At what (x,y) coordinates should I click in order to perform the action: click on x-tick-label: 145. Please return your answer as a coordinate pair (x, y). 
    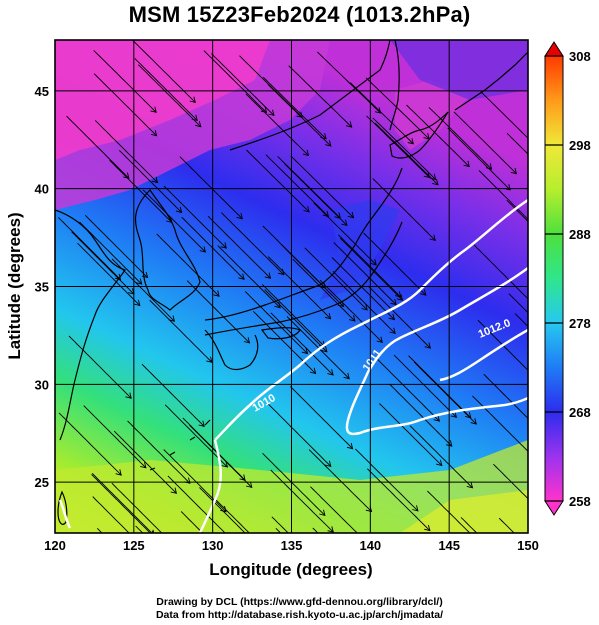
    Looking at the image, I should click on (449, 545).